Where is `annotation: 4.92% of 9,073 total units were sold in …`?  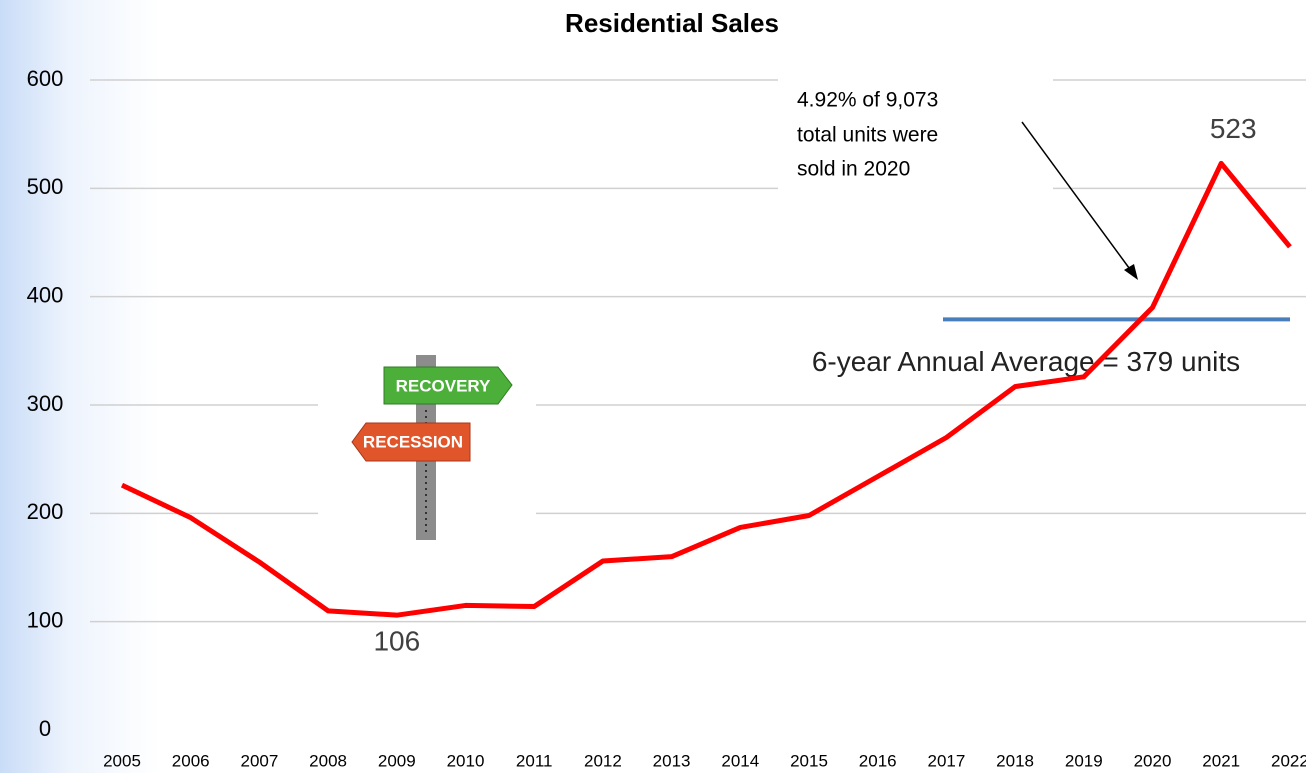
annotation: 4.92% of 9,073 total units were sold in … is located at coordinates (967, 184).